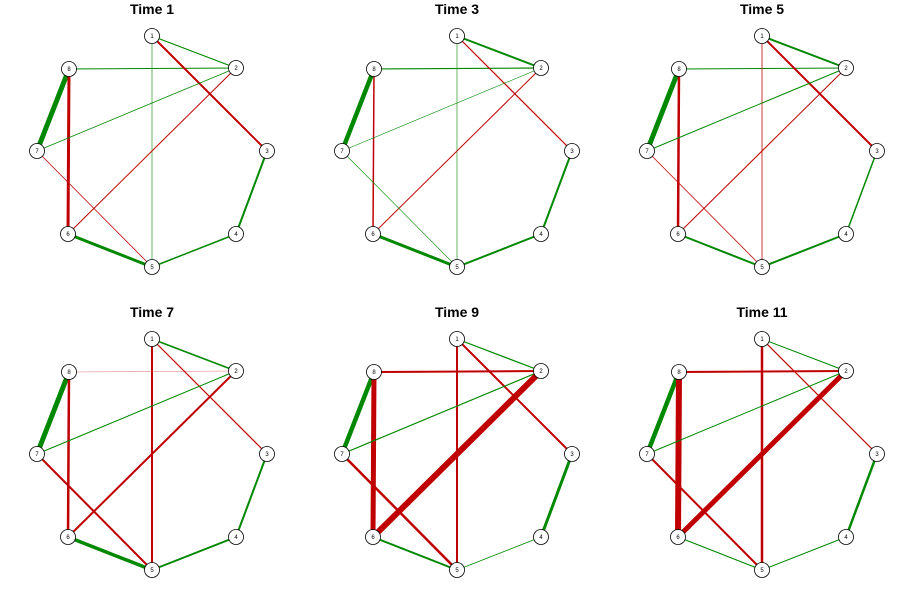 Image resolution: width=913 pixels, height=609 pixels. What do you see at coordinates (457, 9) in the screenshot?
I see `panel-title: Time 3` at bounding box center [457, 9].